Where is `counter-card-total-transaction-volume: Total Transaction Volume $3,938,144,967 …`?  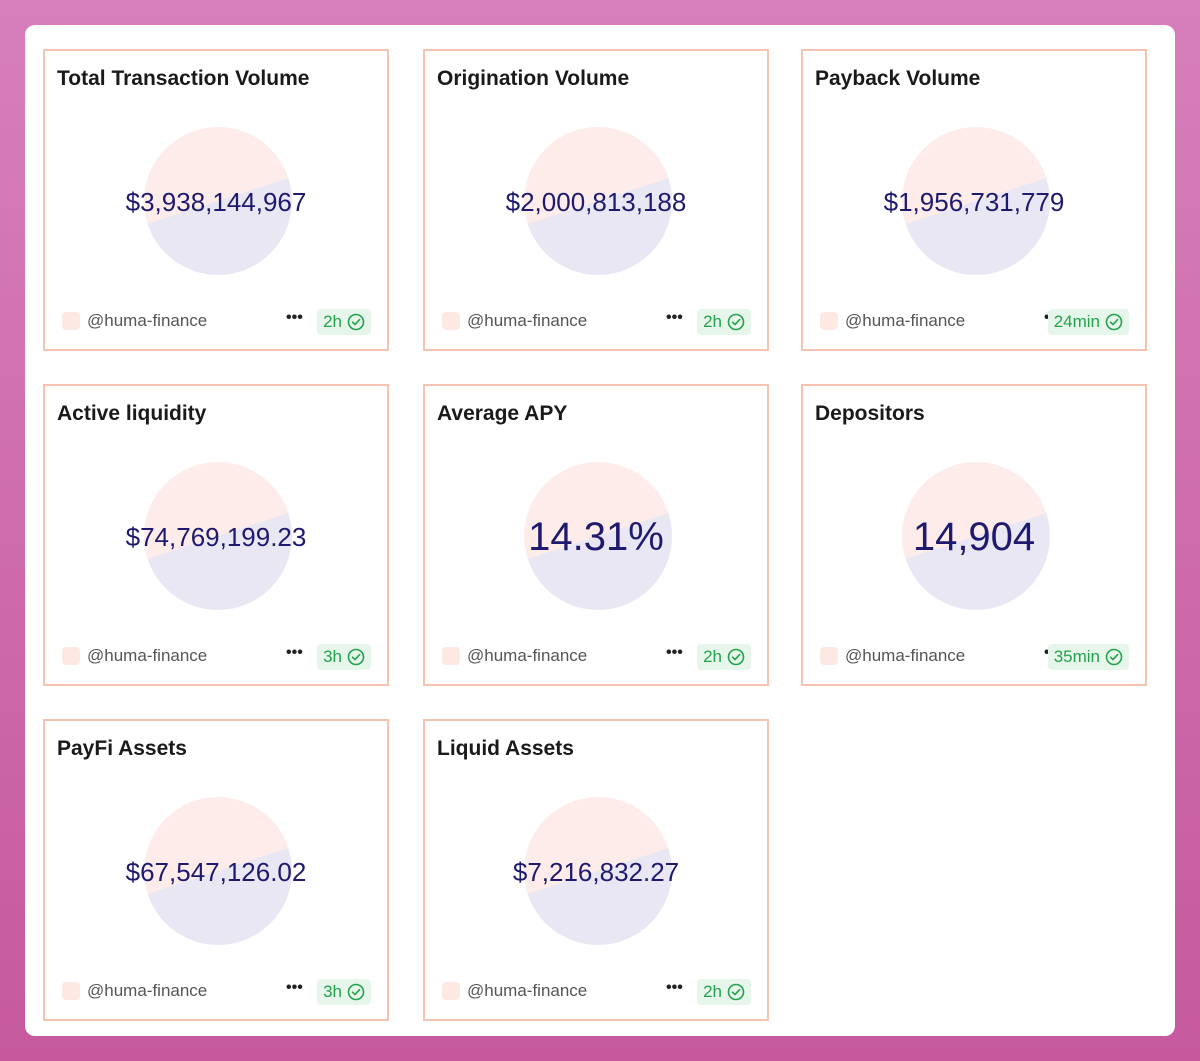 counter-card-total-transaction-volume: Total Transaction Volume $3,938,144,967 … is located at coordinates (216, 200).